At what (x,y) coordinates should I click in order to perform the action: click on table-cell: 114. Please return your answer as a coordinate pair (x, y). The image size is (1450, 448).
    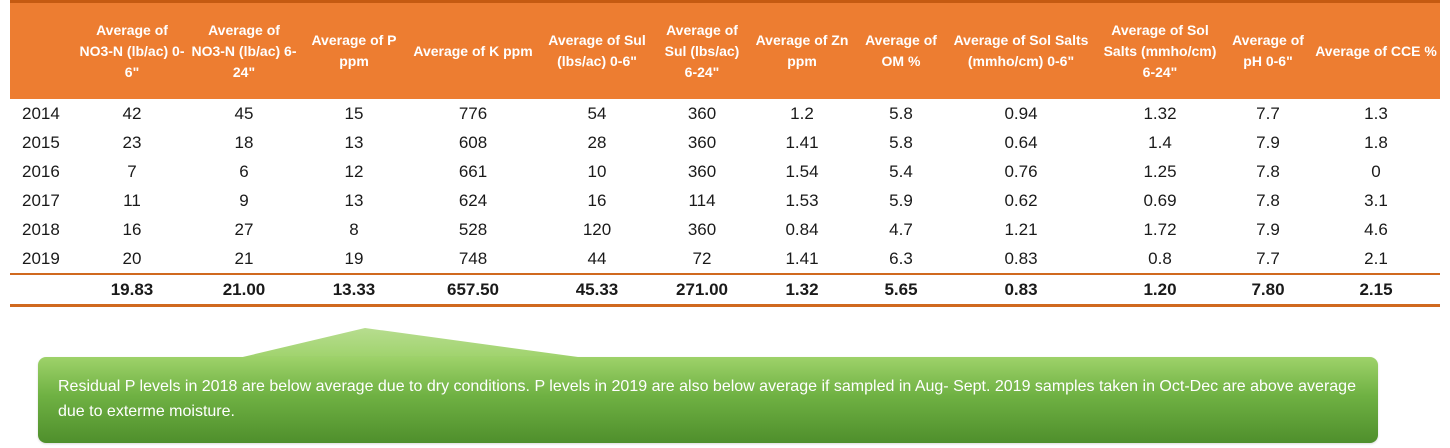
    Looking at the image, I should click on (702, 200).